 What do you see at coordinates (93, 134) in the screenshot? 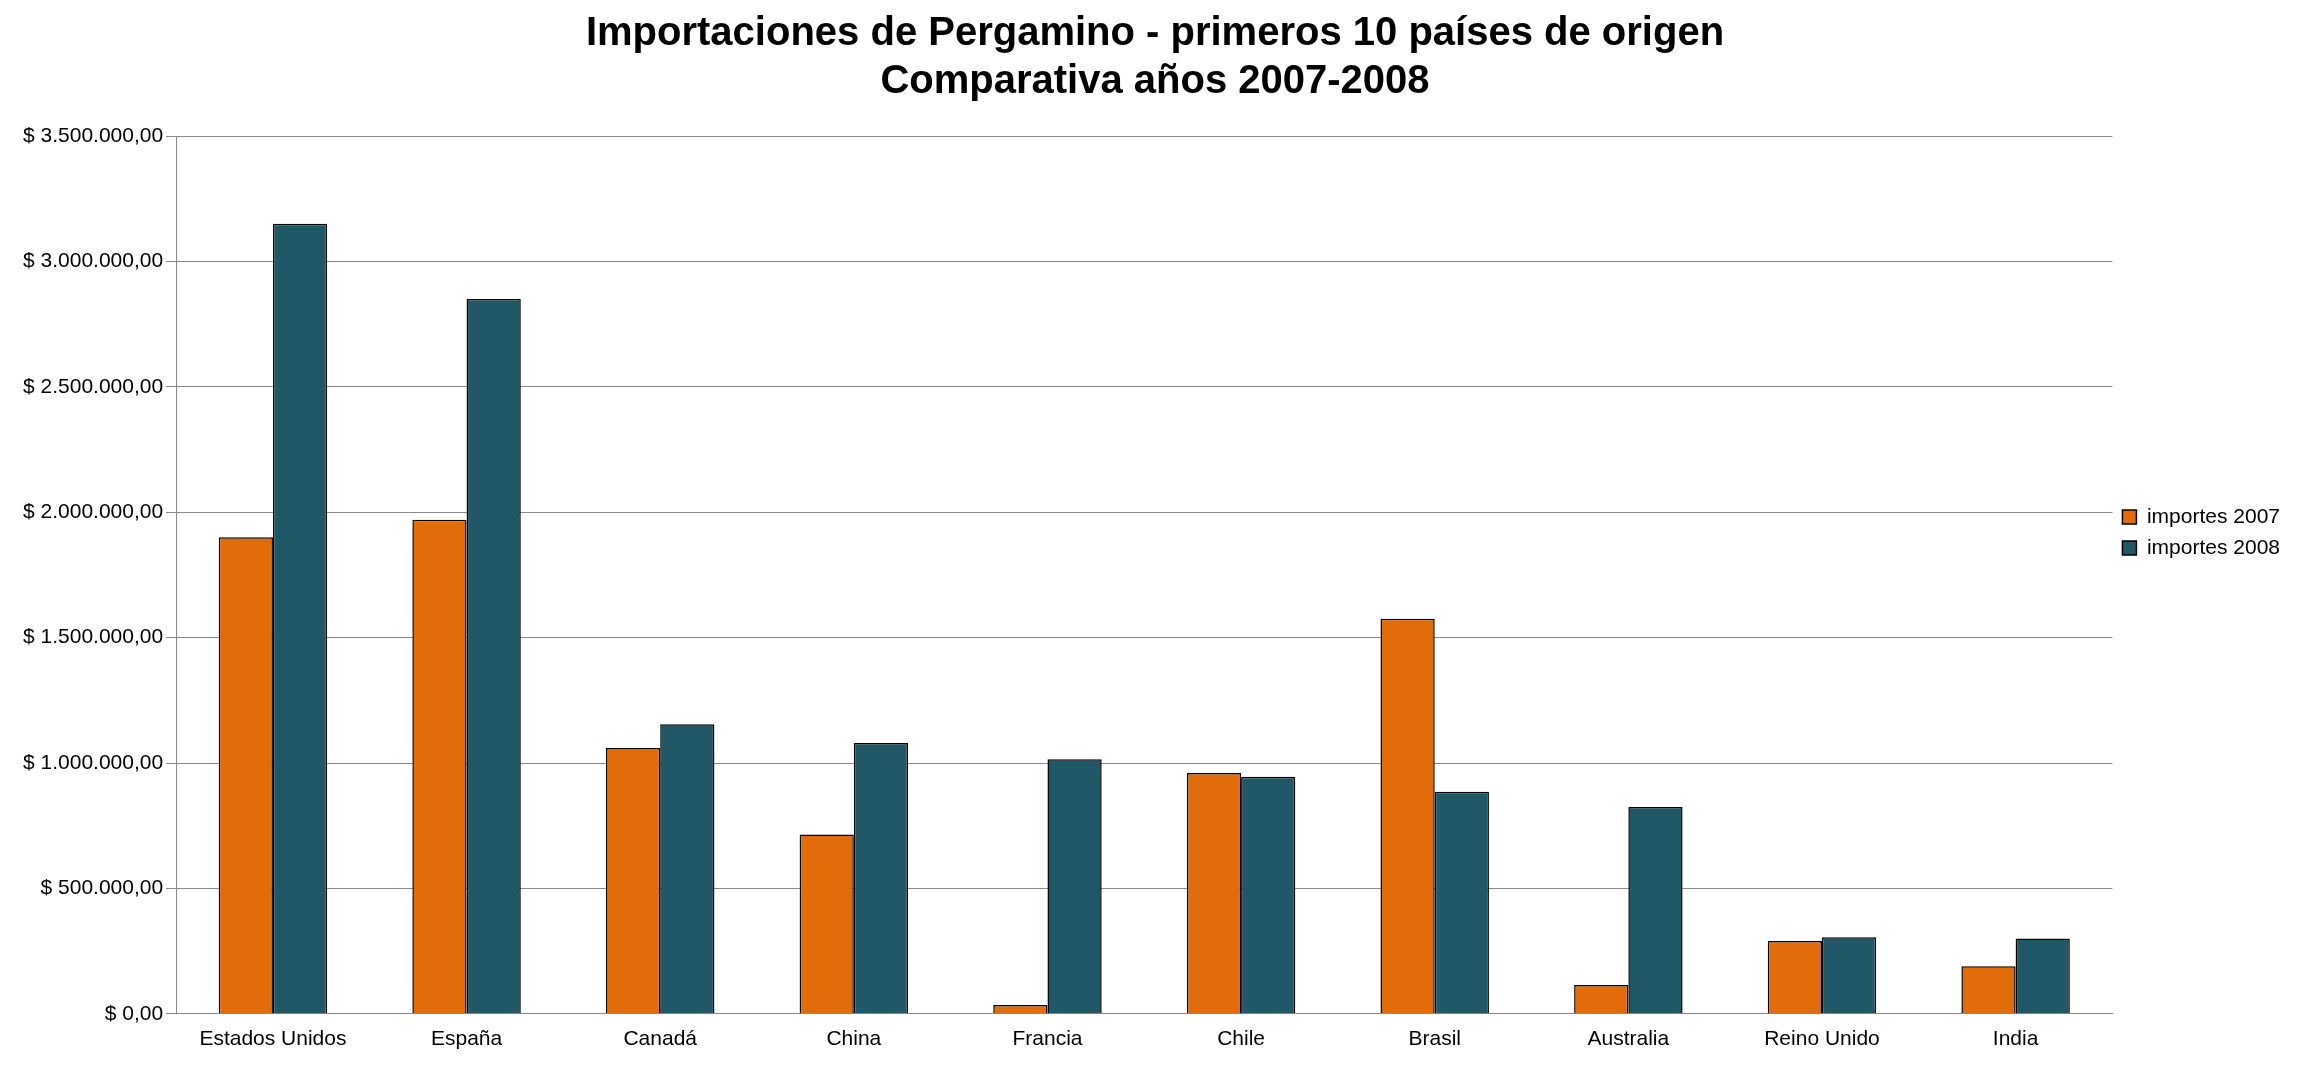
I see `y-tick-label: $ 3.500.000,00` at bounding box center [93, 134].